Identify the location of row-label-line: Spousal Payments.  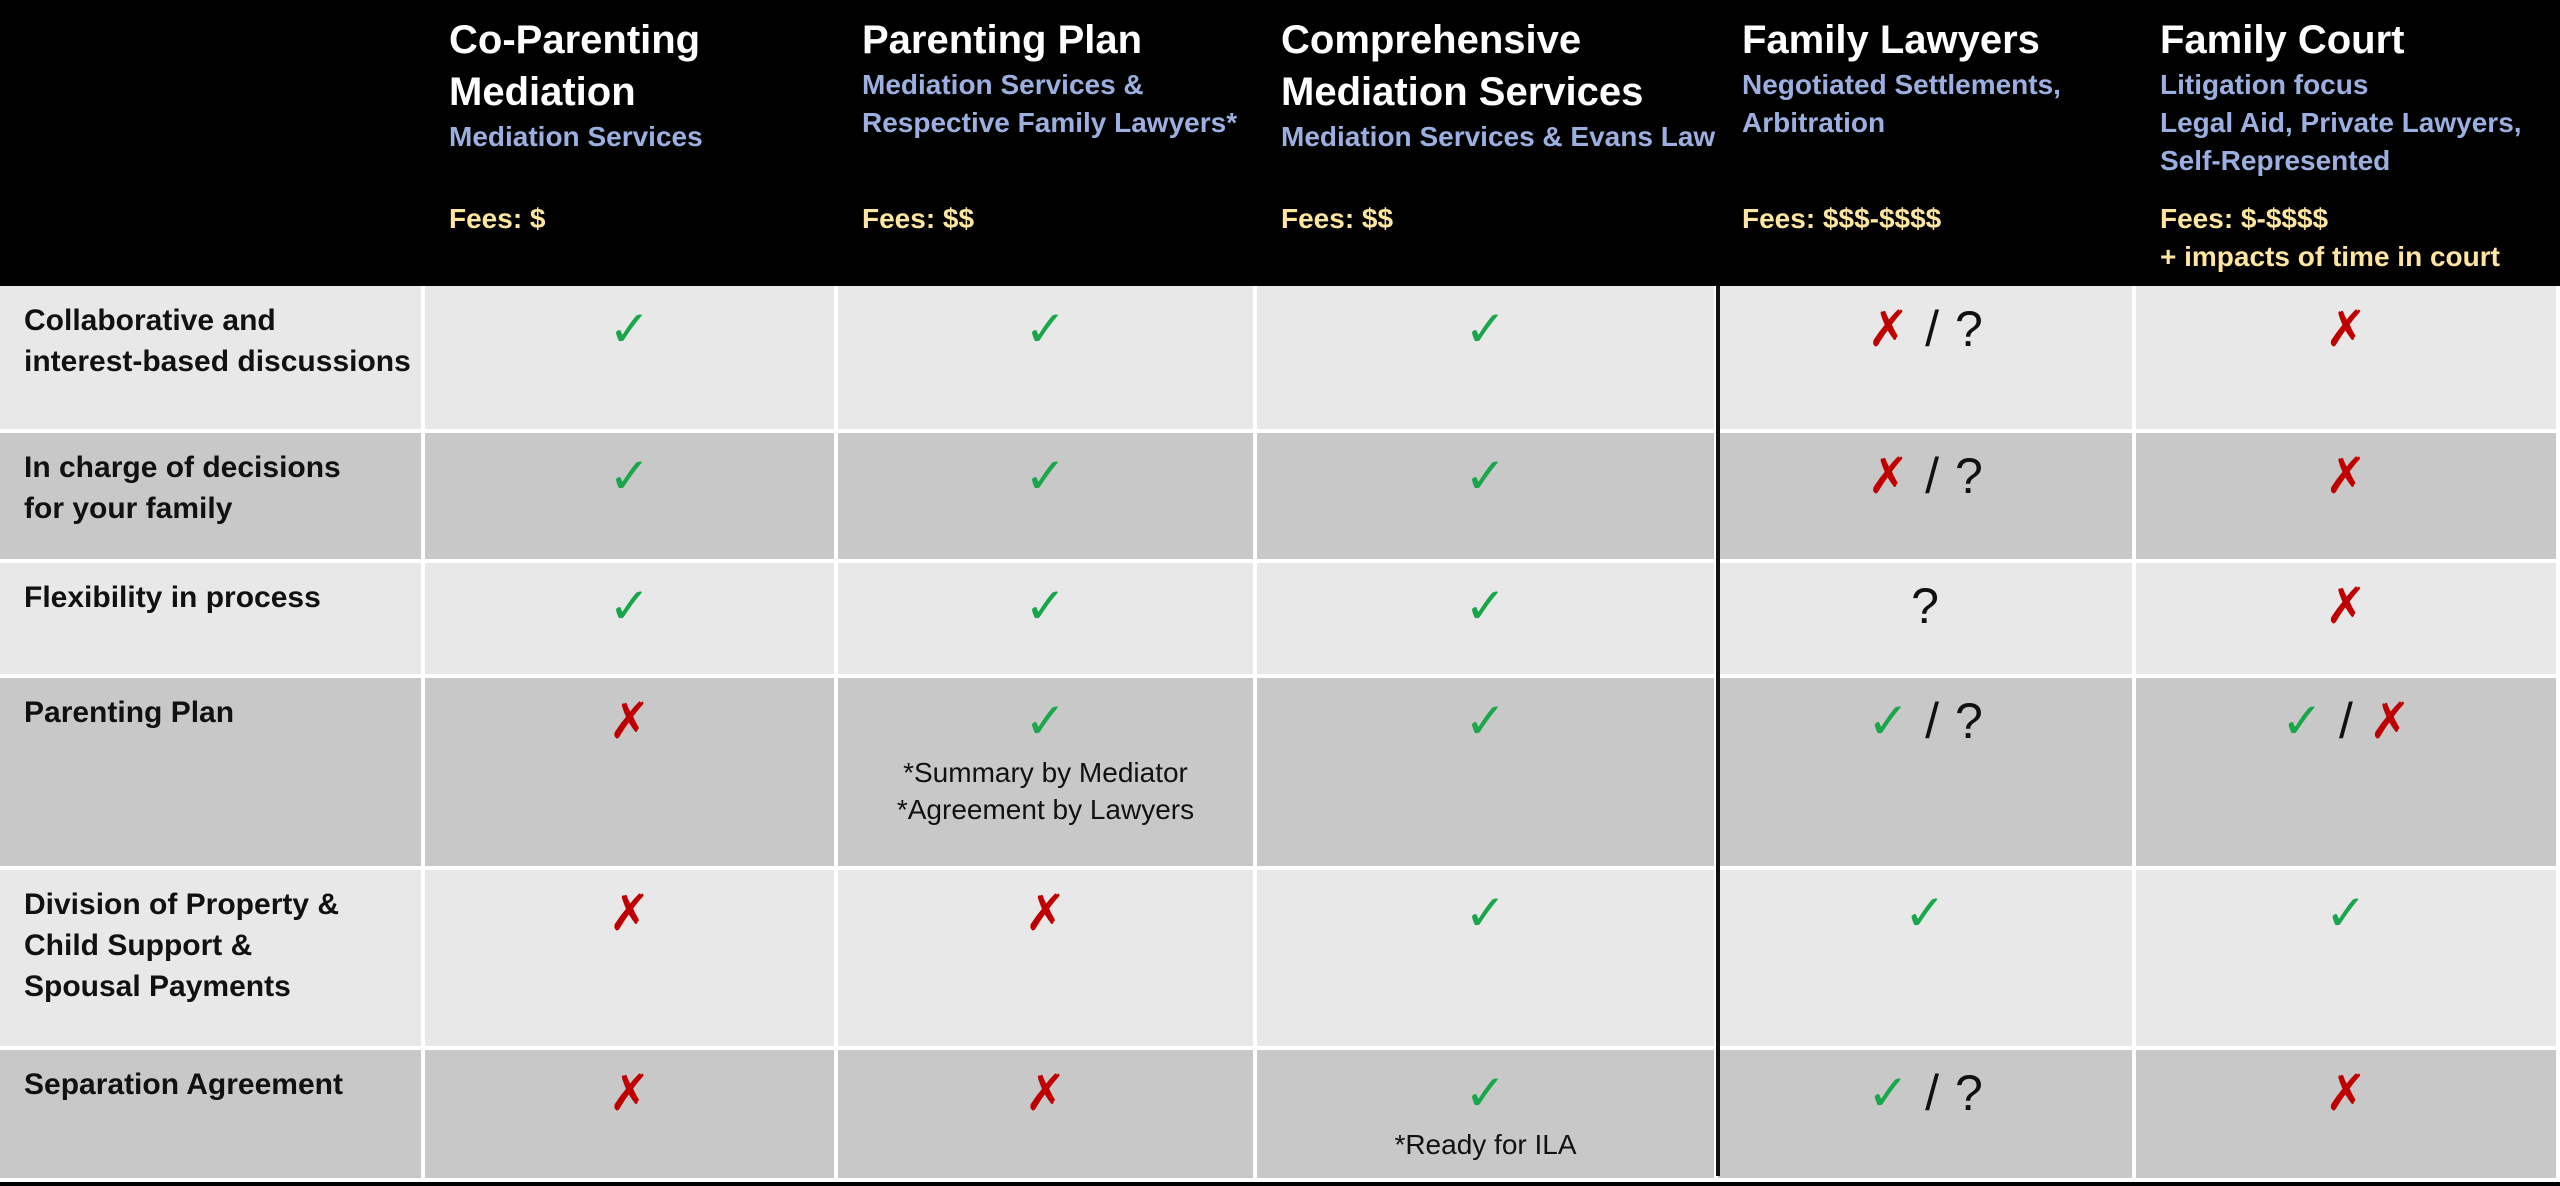
(157, 986).